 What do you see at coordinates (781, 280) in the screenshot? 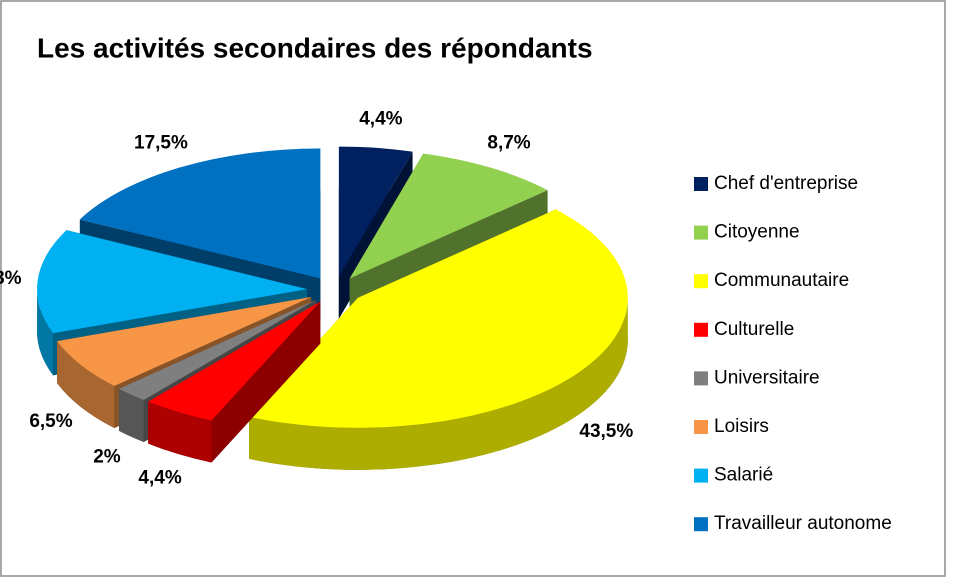
I see `legend-label: Communautaire` at bounding box center [781, 280].